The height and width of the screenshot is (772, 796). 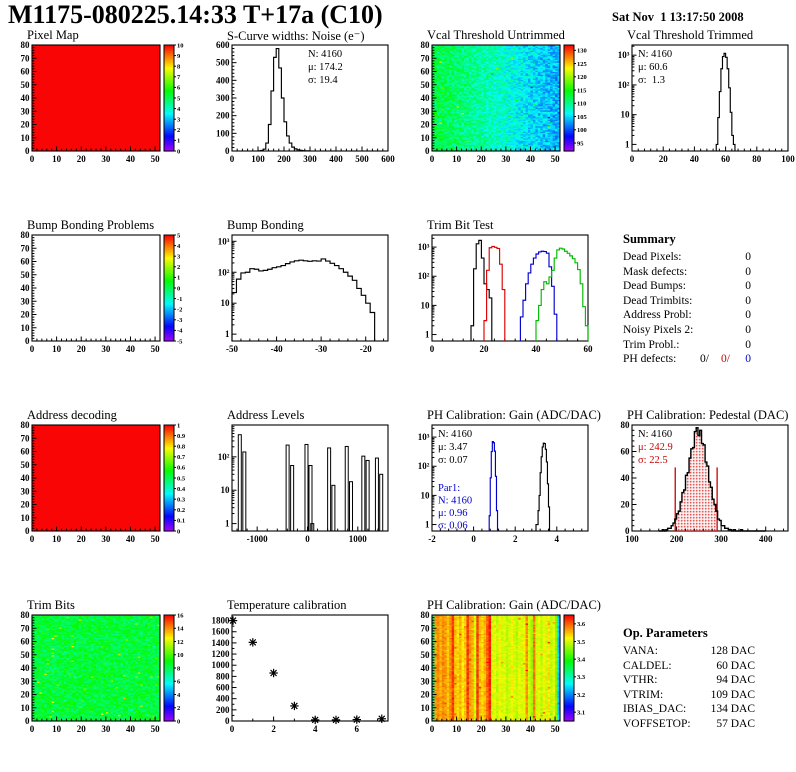 What do you see at coordinates (708, 415) in the screenshot?
I see `plot-title: PH Calibration: Pedestal (DAC)` at bounding box center [708, 415].